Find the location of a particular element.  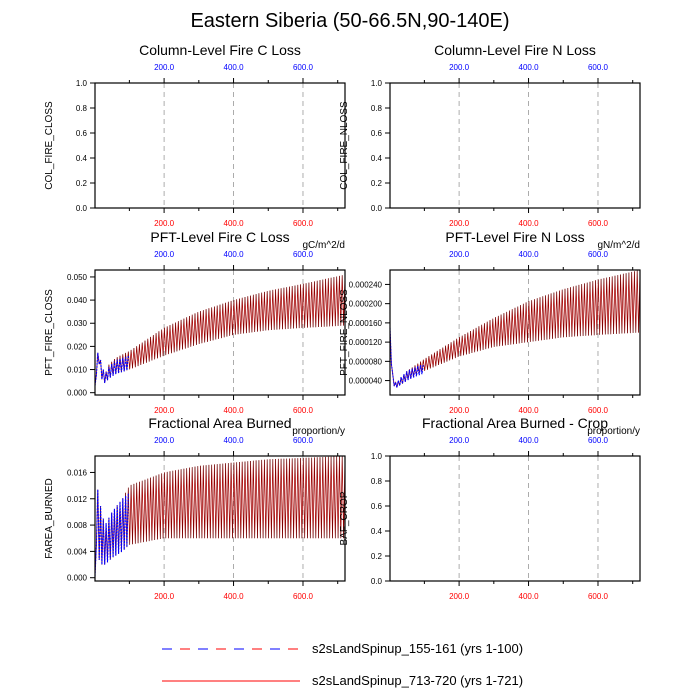

y-tick-label: 0.040 is located at coordinates (77, 300).